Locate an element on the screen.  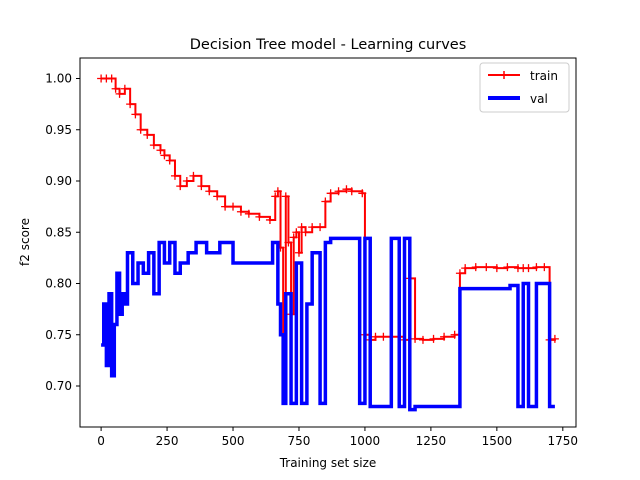
y-tick-label: 0.70 is located at coordinates (58, 386).